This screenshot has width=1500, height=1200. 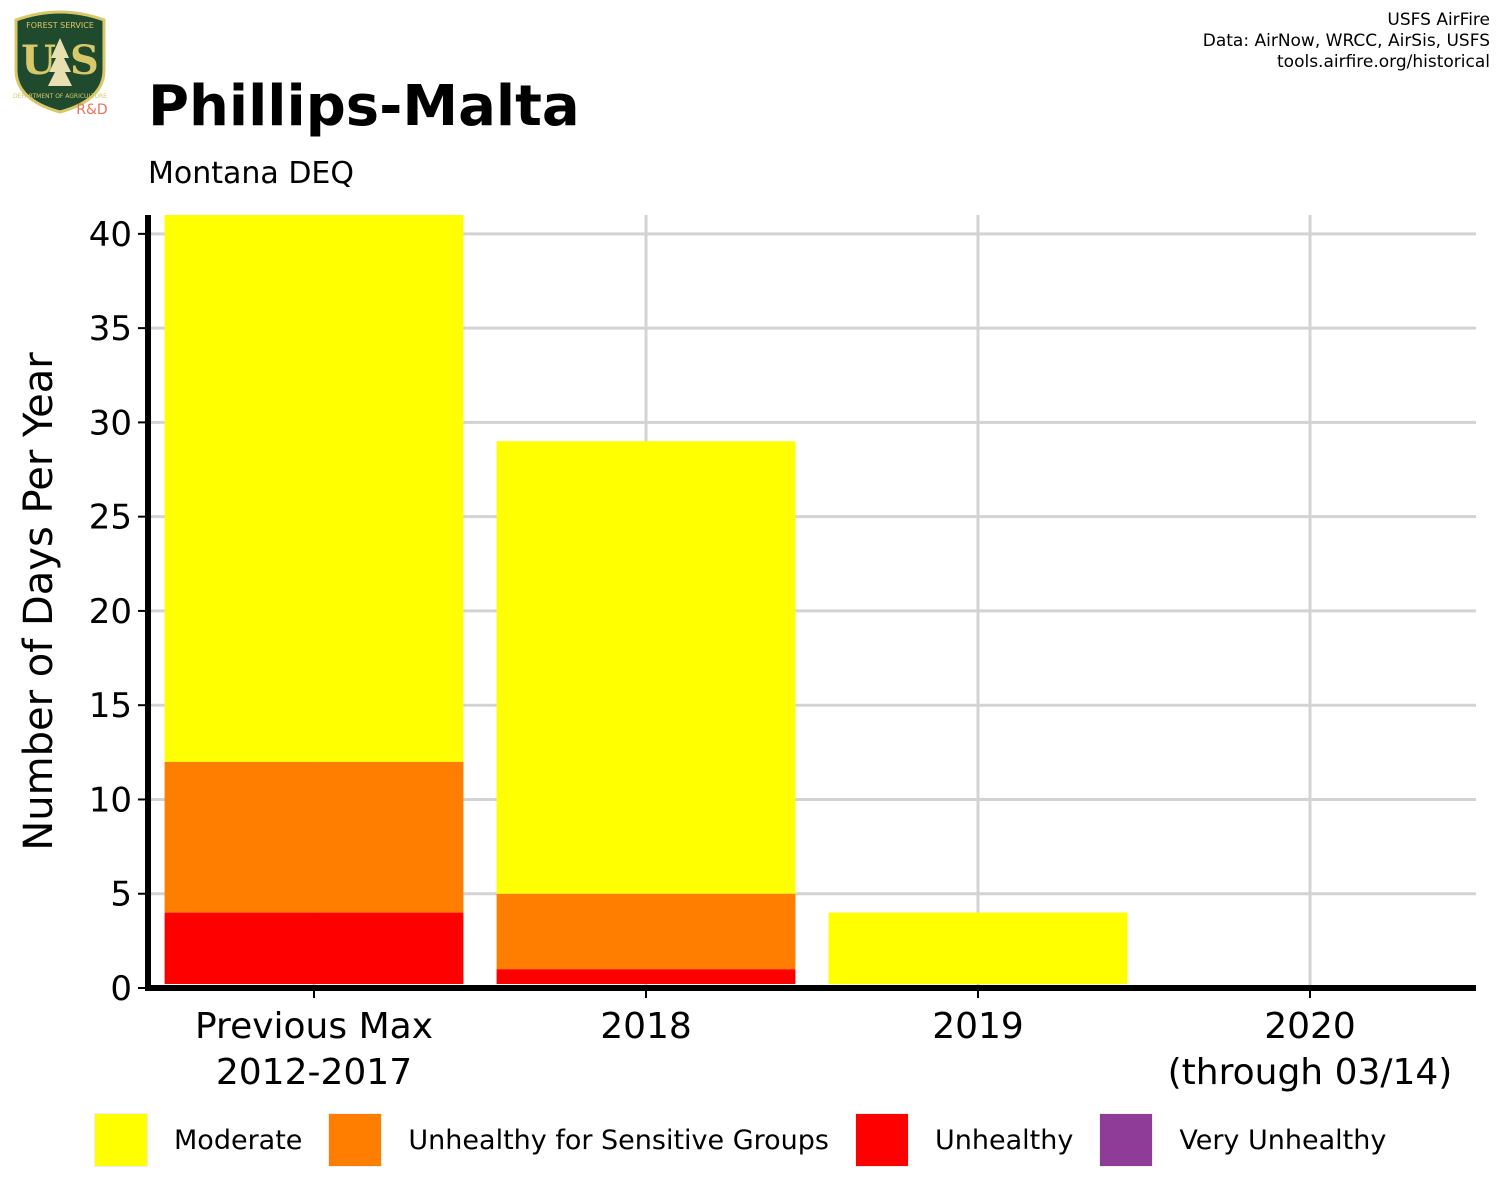 What do you see at coordinates (110, 612) in the screenshot?
I see `y-tick-label: 20` at bounding box center [110, 612].